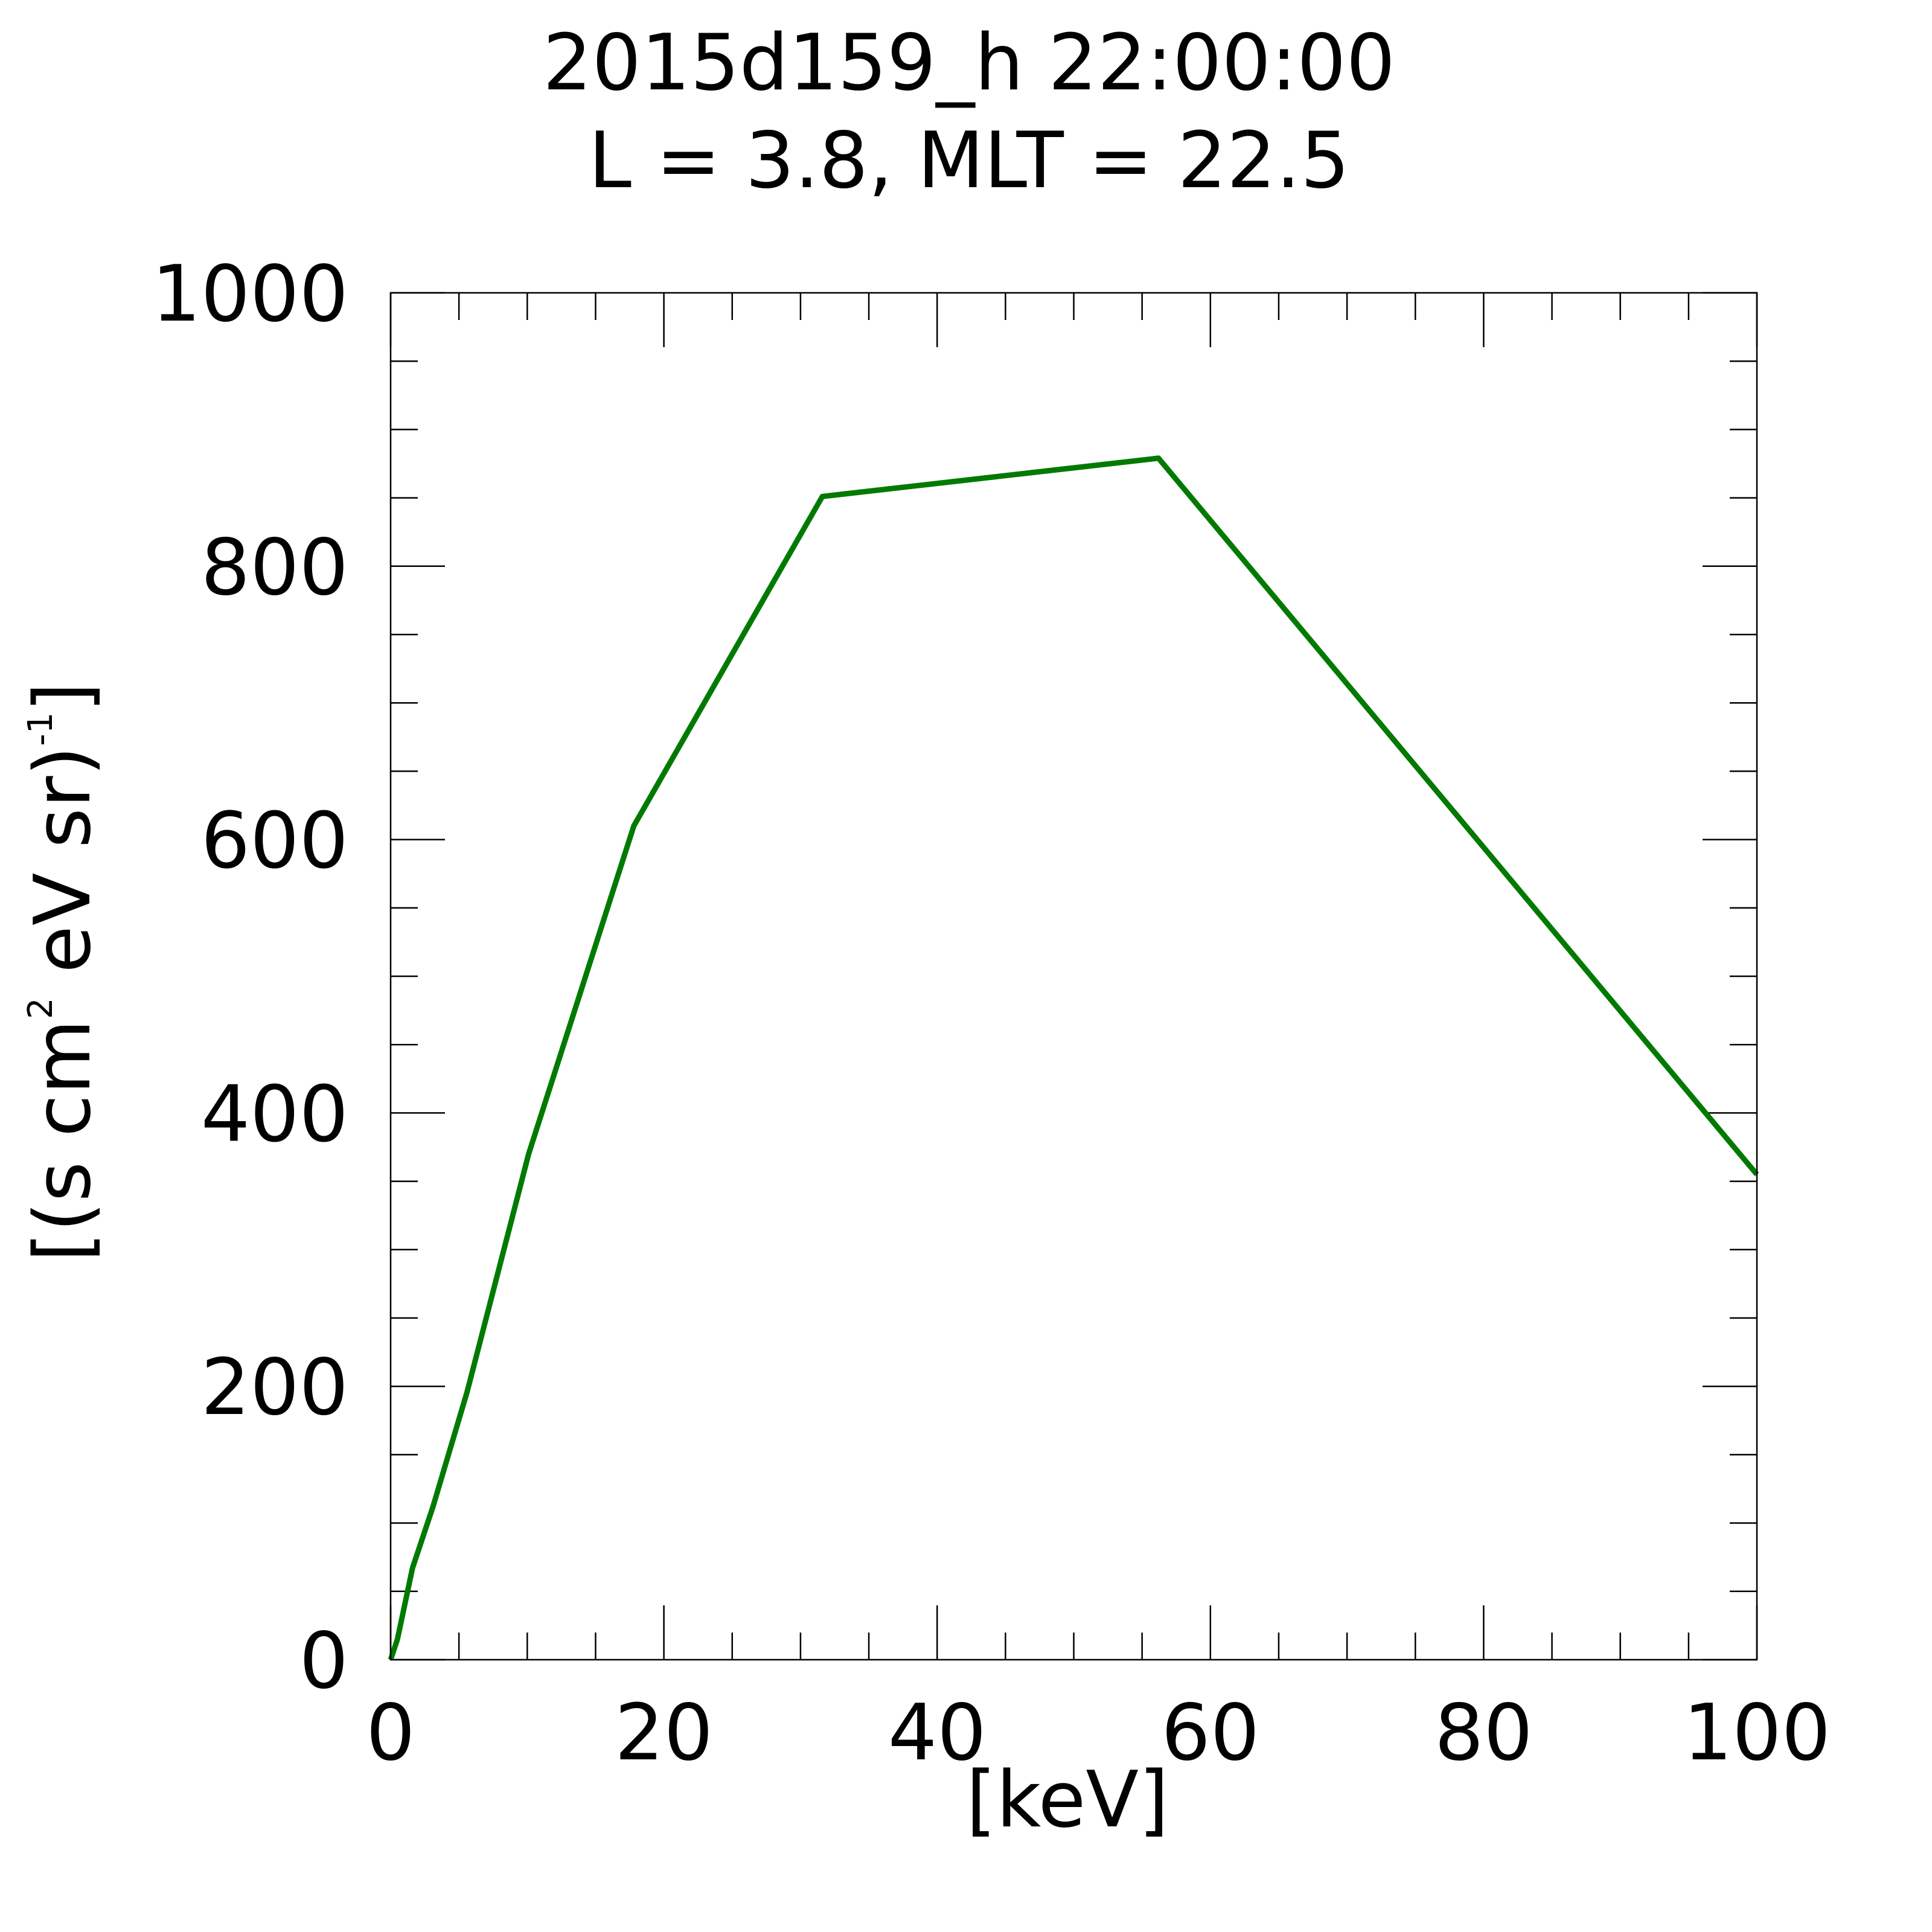  What do you see at coordinates (1210, 1733) in the screenshot?
I see `x-tick-label: 60` at bounding box center [1210, 1733].